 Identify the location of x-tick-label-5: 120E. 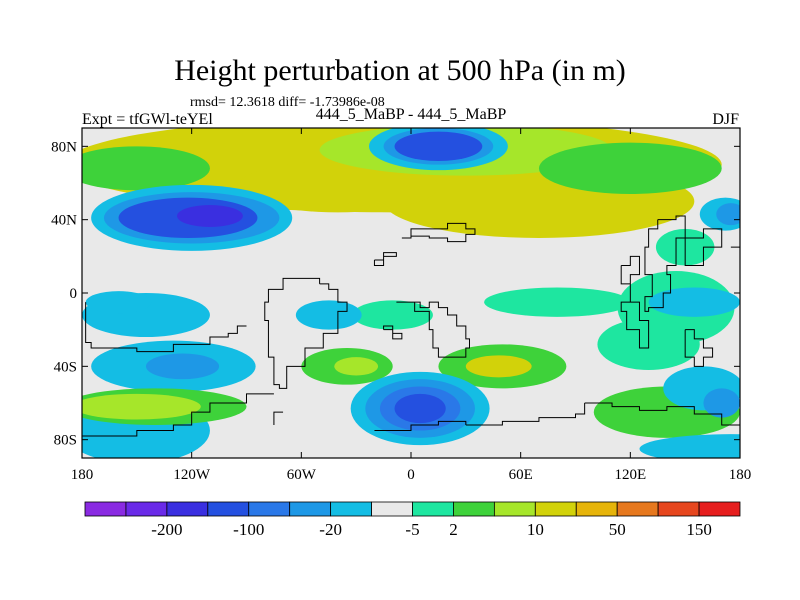
(630, 475).